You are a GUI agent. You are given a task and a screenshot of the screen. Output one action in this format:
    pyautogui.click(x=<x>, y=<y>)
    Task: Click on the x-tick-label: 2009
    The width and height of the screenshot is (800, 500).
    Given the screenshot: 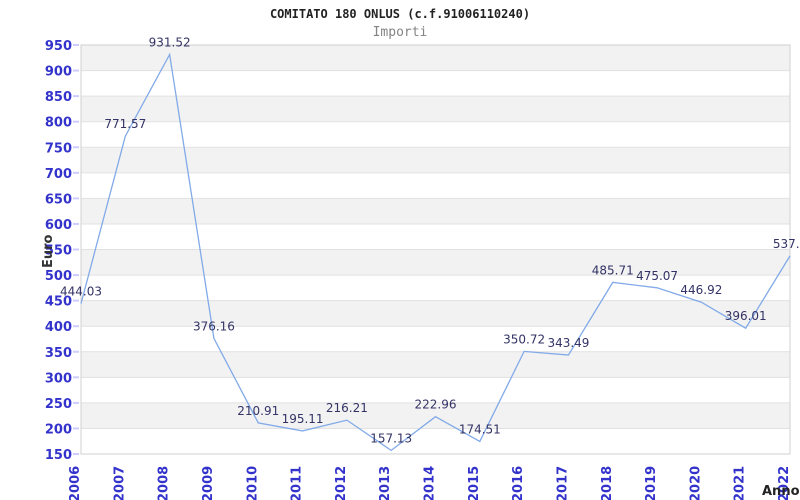 What is the action you would take?
    pyautogui.click(x=208, y=483)
    